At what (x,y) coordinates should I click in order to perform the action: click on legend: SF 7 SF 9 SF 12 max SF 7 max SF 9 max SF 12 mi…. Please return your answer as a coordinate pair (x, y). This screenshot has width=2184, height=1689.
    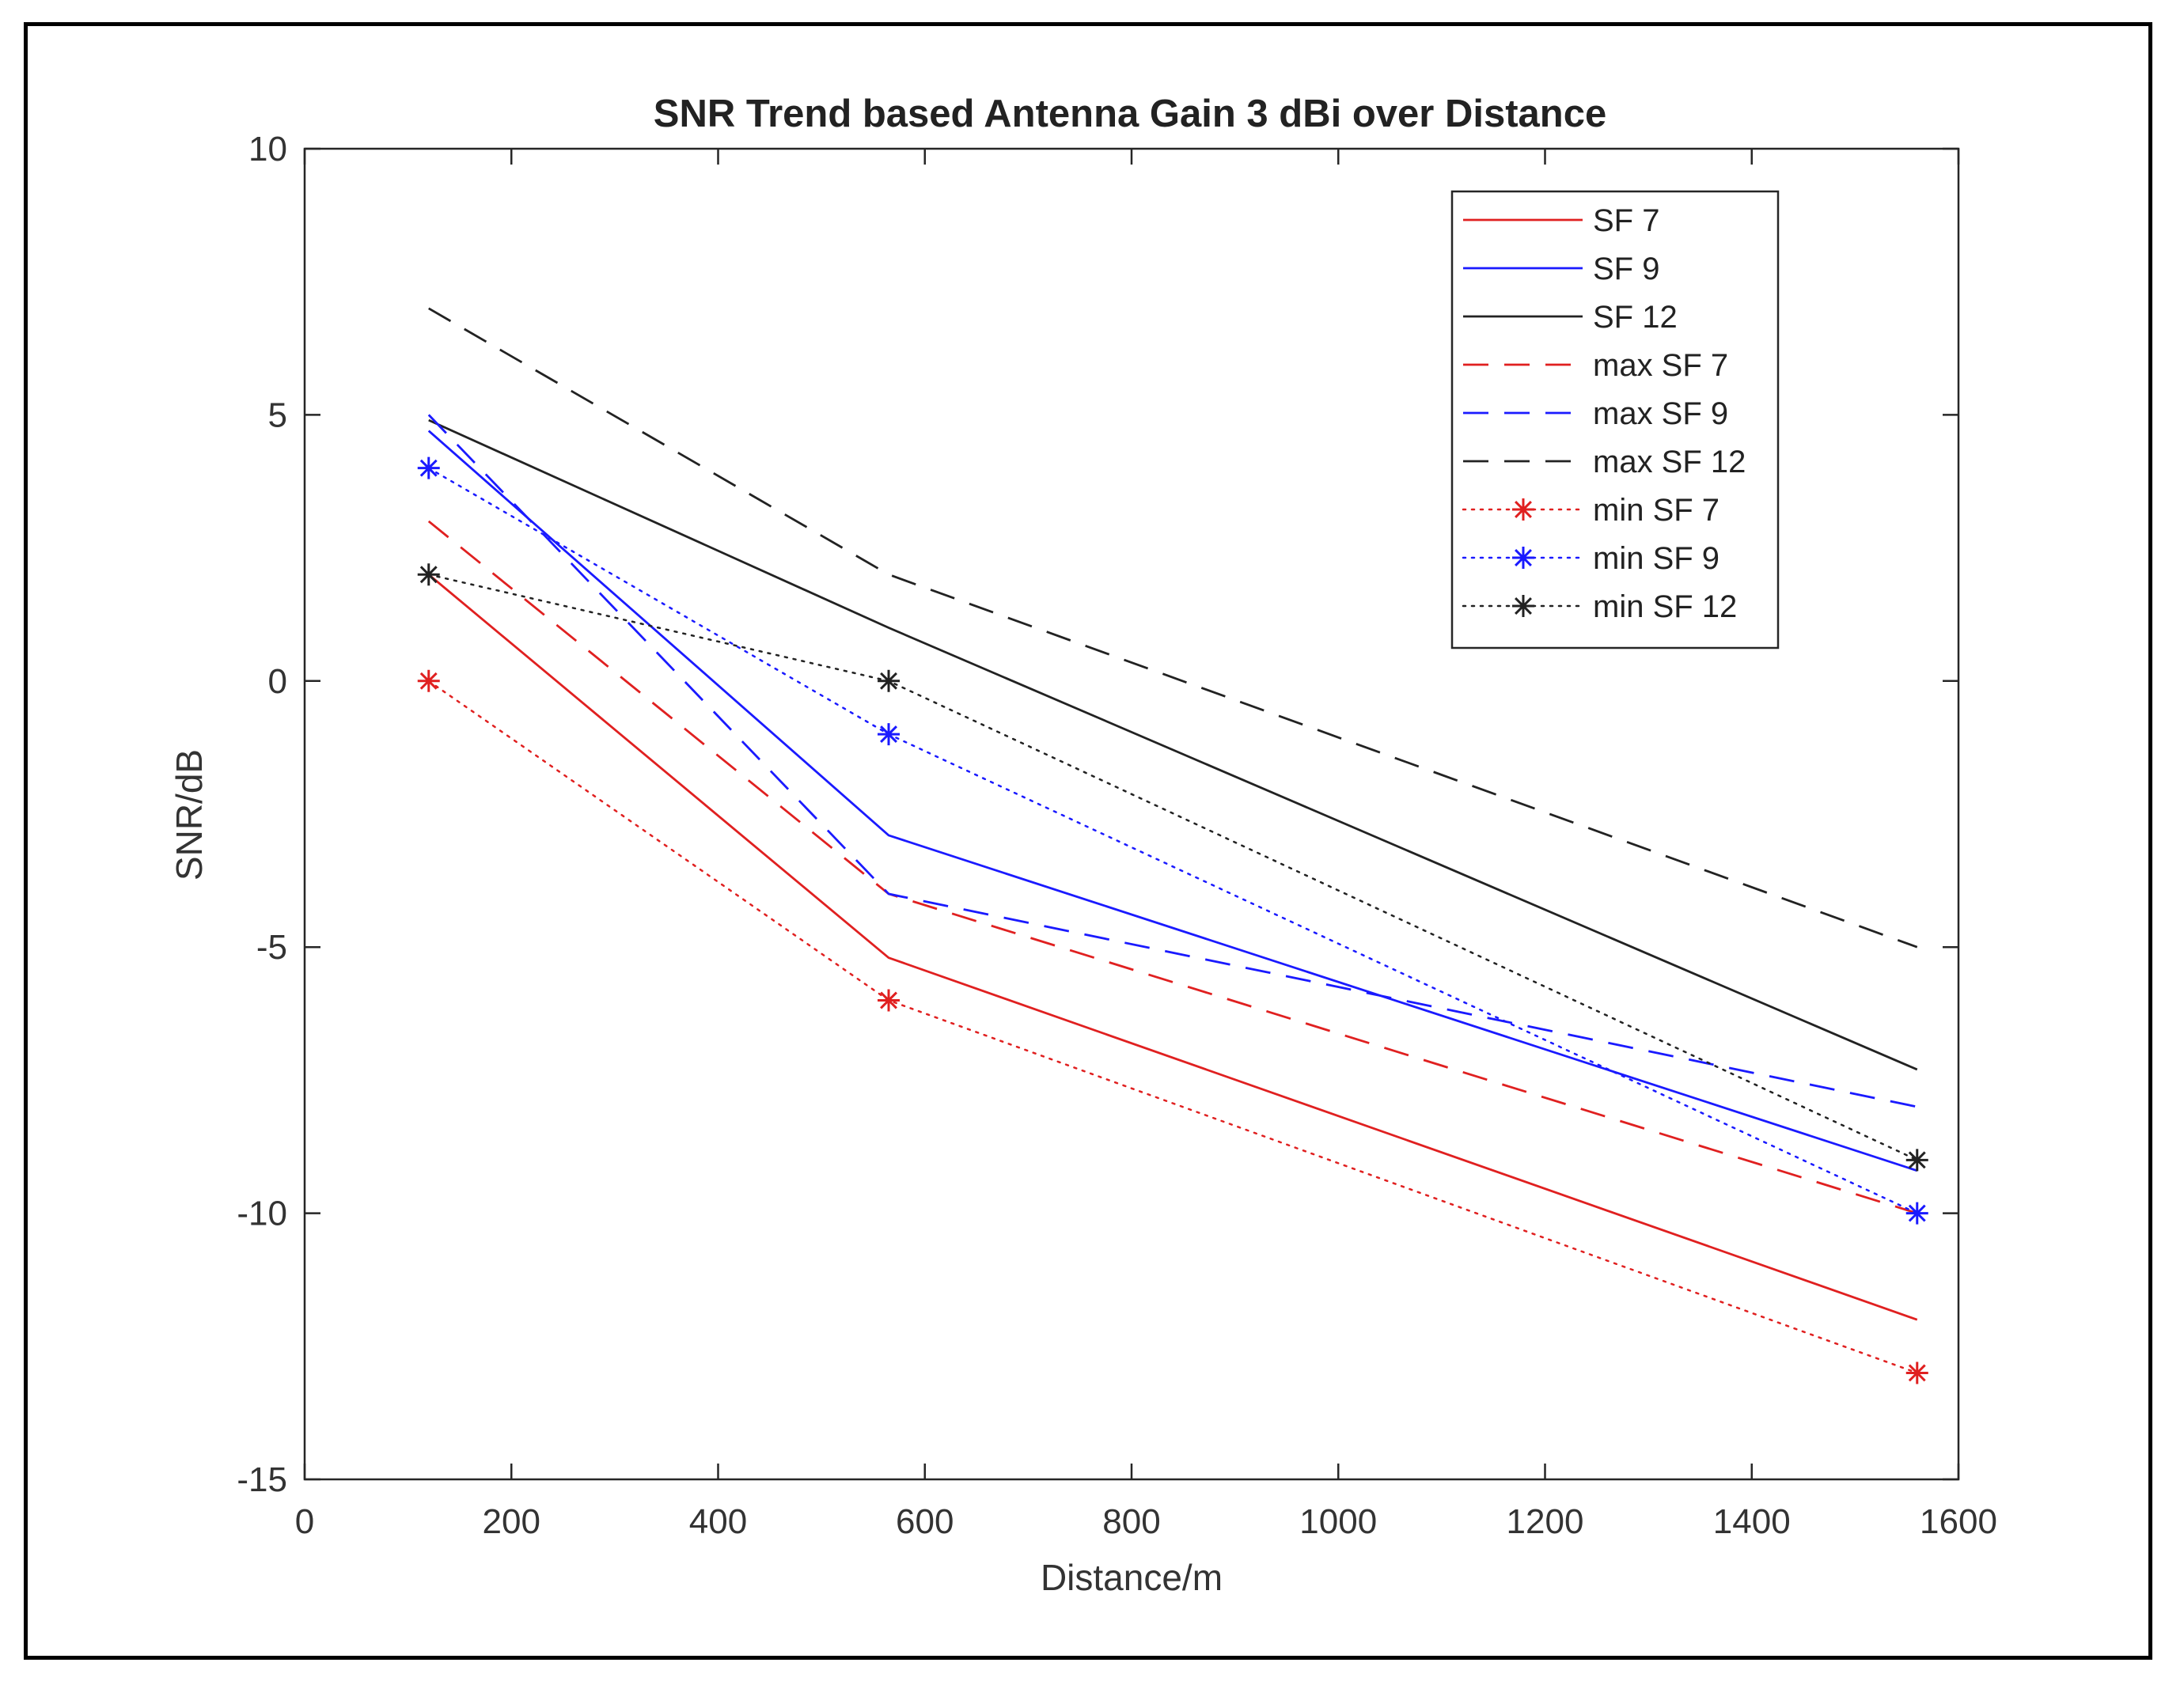
    Looking at the image, I should click on (1615, 420).